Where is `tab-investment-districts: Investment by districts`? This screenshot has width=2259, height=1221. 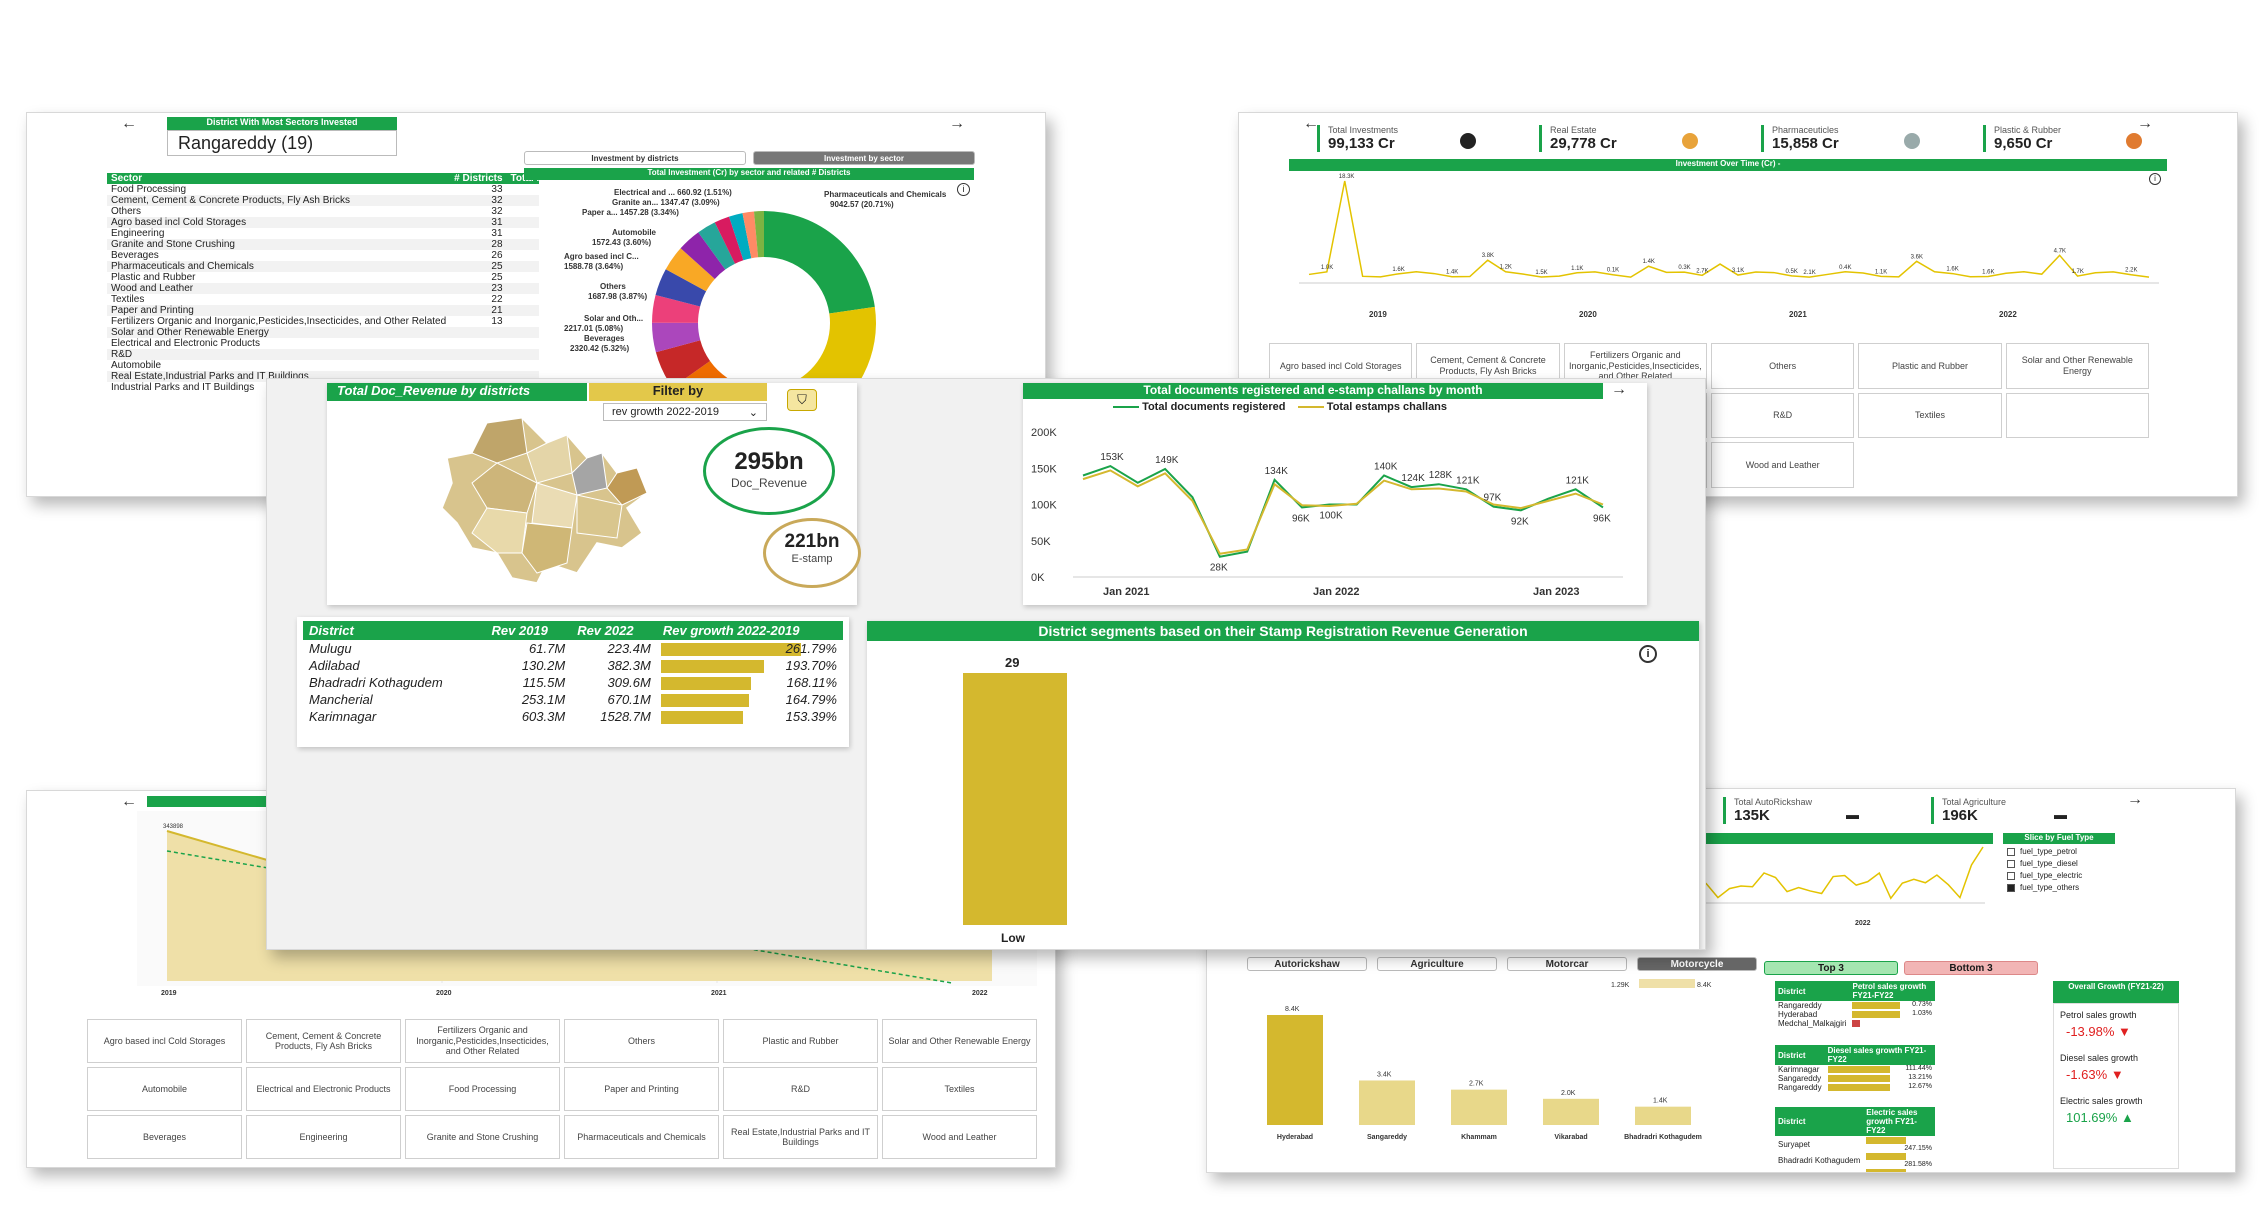 tab-investment-districts: Investment by districts is located at coordinates (635, 158).